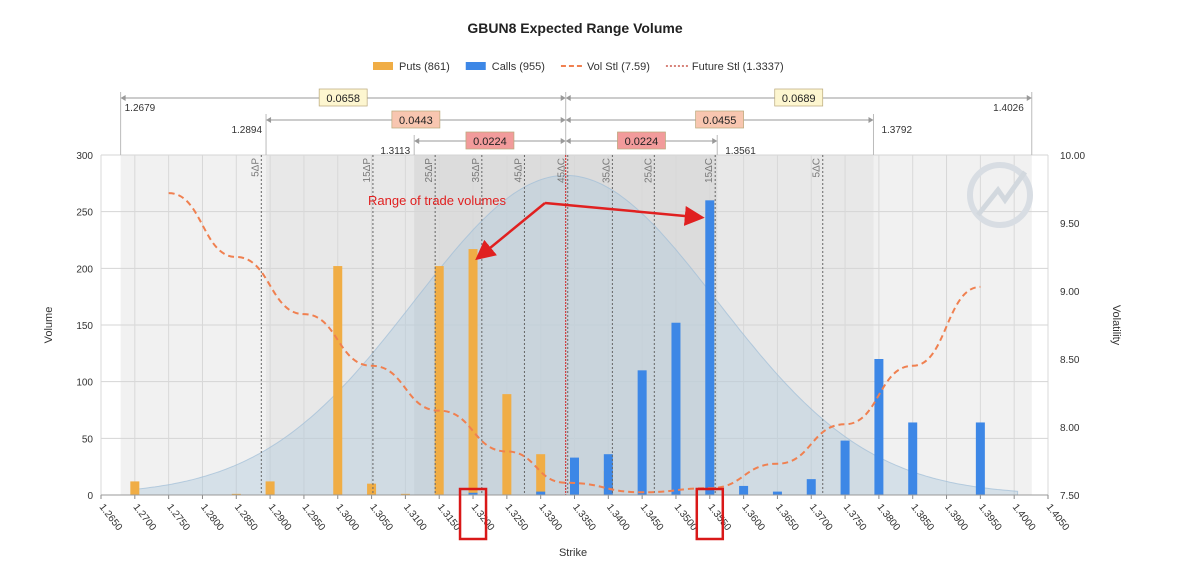 This screenshot has width=1199, height=569. Describe the element at coordinates (618, 517) in the screenshot. I see `x-tick-label: 1.3400` at that location.